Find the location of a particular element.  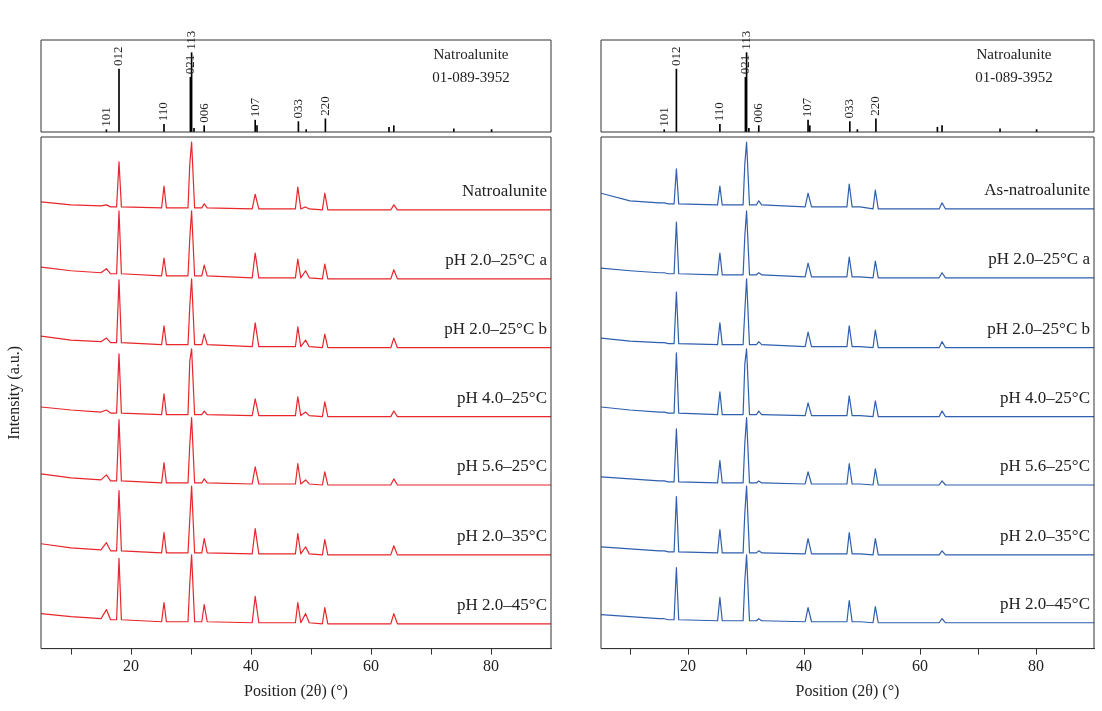

y-axis-title: Intensity (a.u.) is located at coordinates (14, 392).